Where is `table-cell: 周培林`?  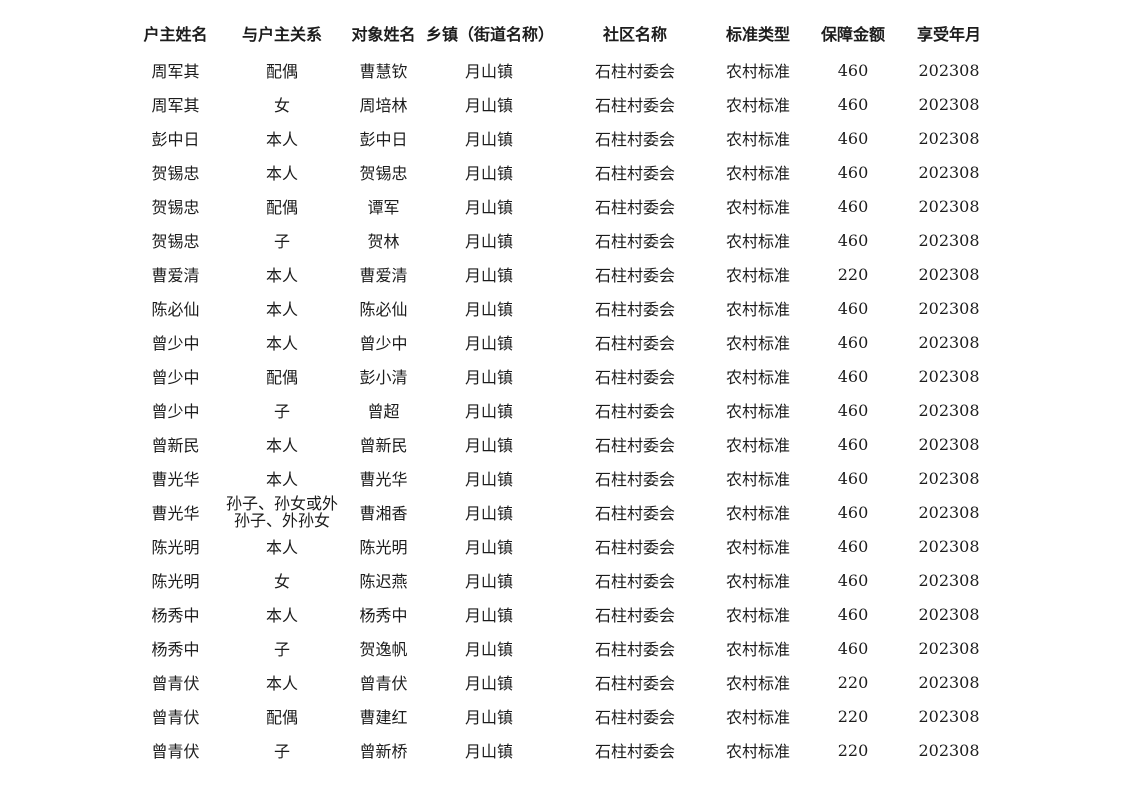
table-cell: 周培林 is located at coordinates (383, 105).